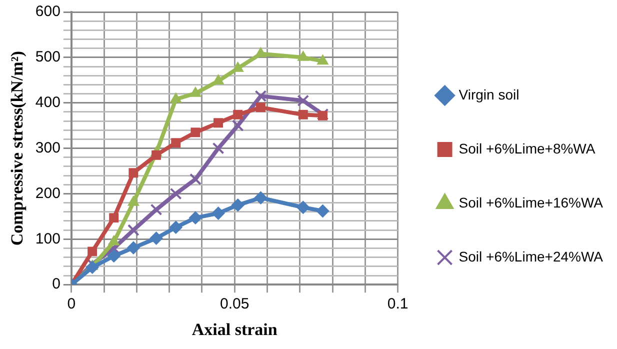  I want to click on x-tick-label: 0.05, so click(235, 304).